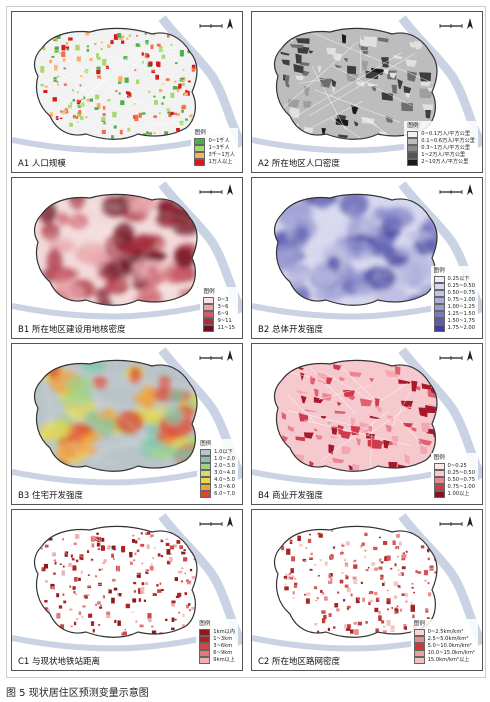 The height and width of the screenshot is (702, 490). I want to click on legend-item: 3.0~4.0, so click(217, 473).